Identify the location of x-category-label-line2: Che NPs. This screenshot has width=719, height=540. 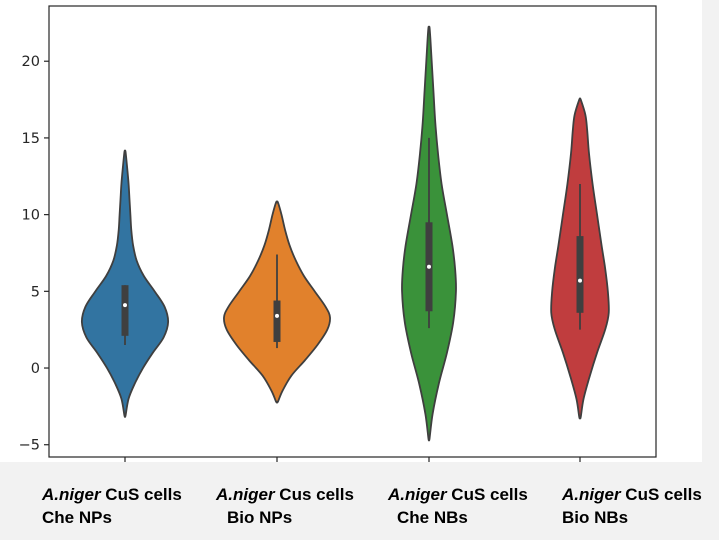
(77, 517).